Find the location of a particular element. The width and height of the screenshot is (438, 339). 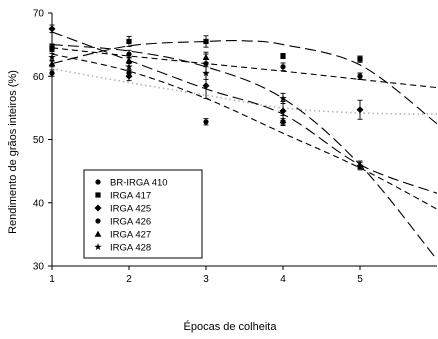

x-tick-label-1: 1 is located at coordinates (52, 279).